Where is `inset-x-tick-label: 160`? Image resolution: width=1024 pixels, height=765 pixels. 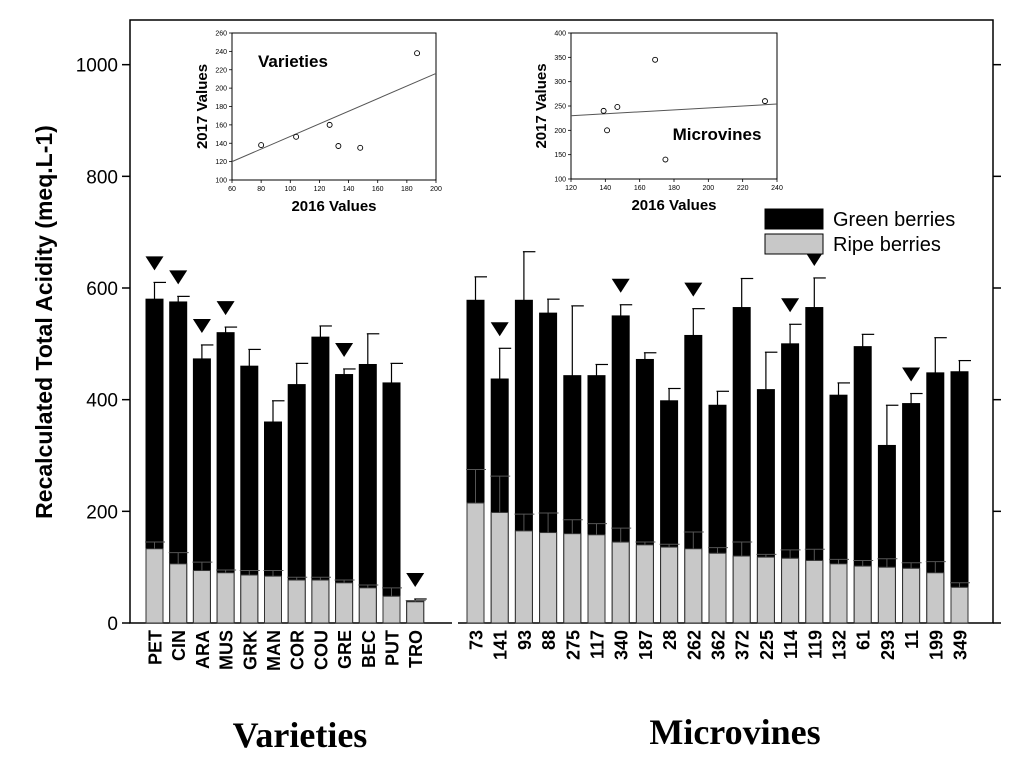 inset-x-tick-label: 160 is located at coordinates (640, 188).